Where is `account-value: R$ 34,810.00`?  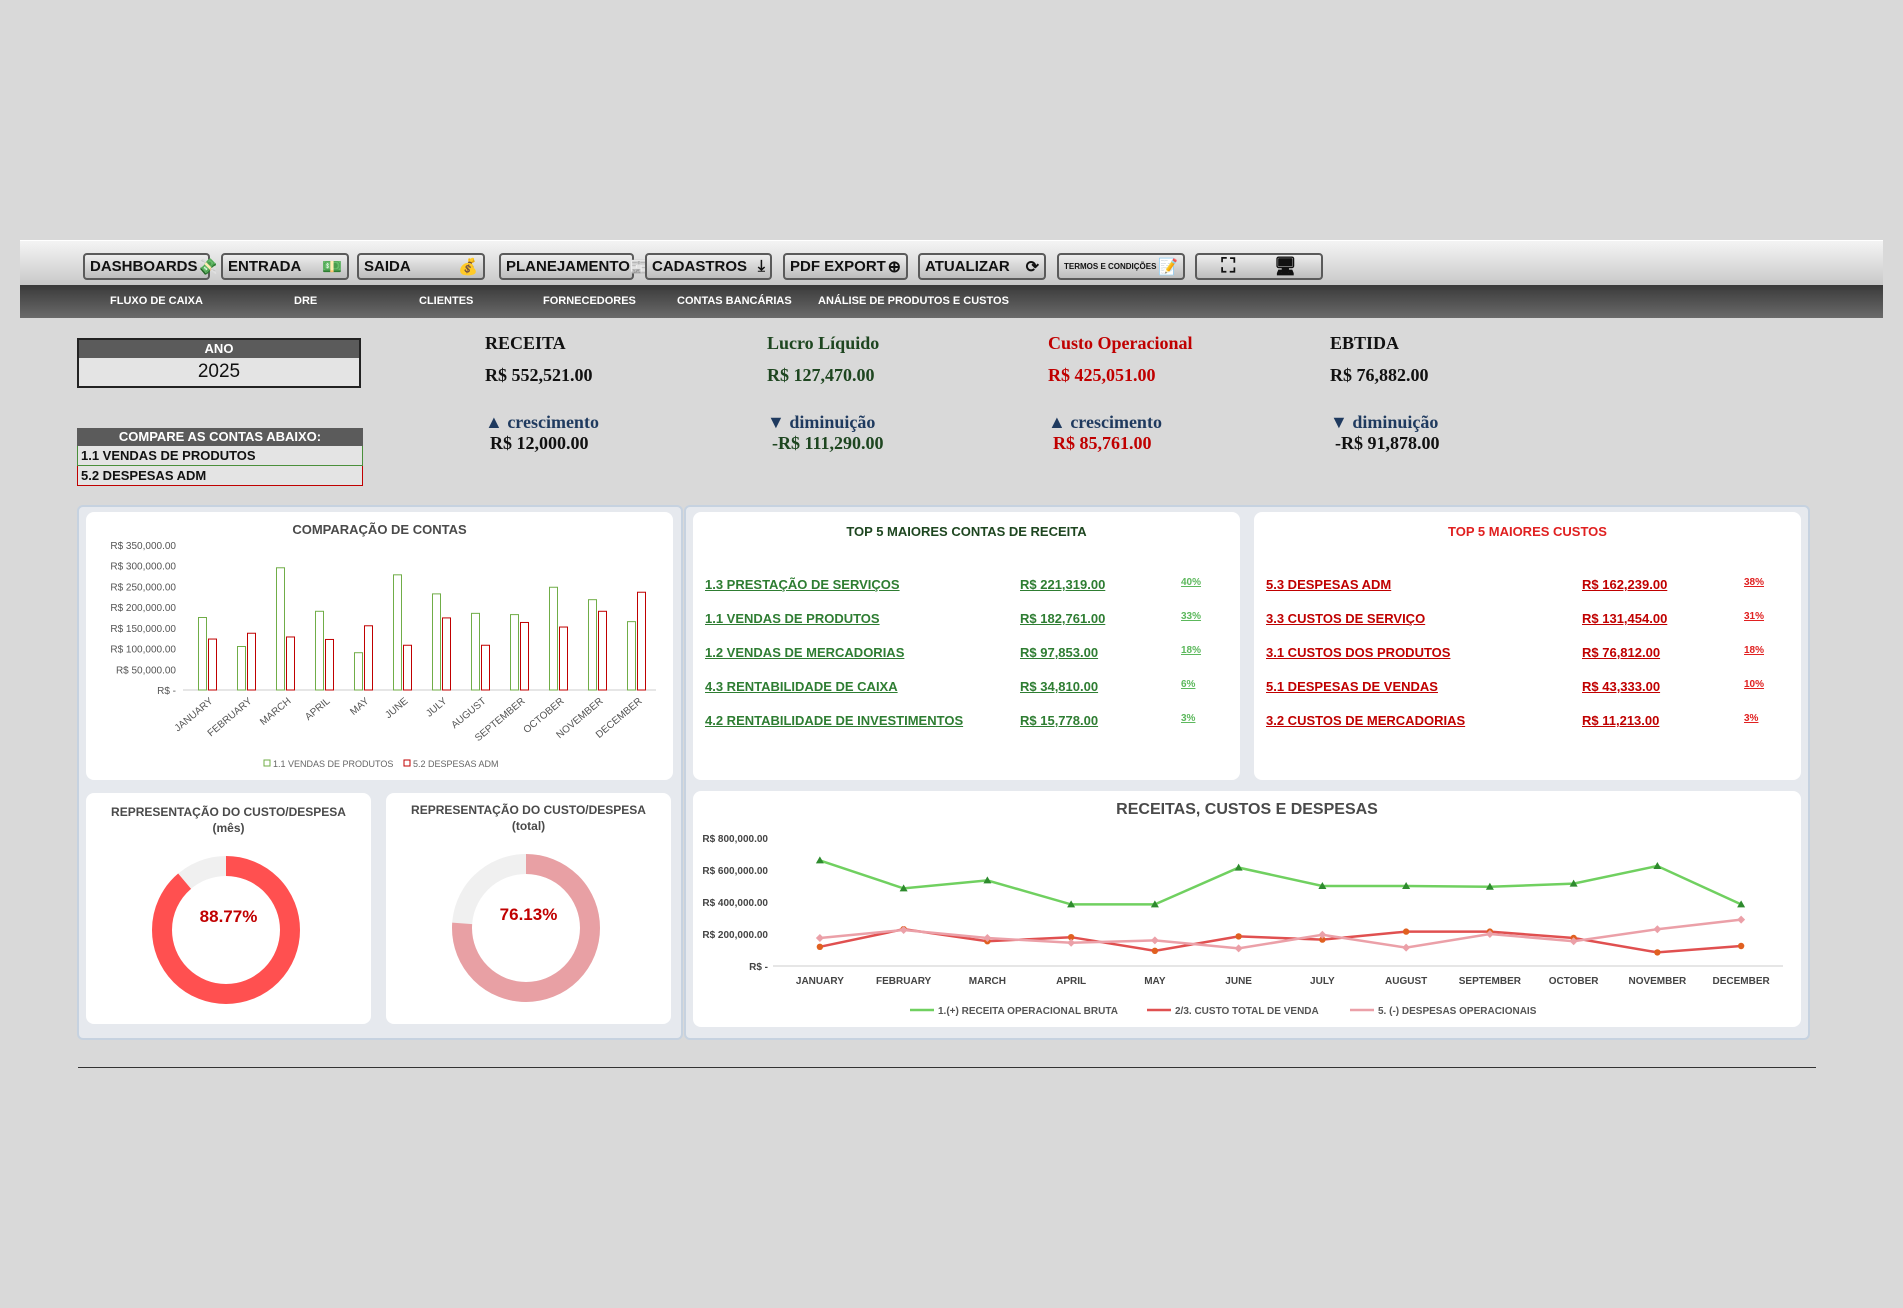
account-value: R$ 34,810.00 is located at coordinates (1059, 686).